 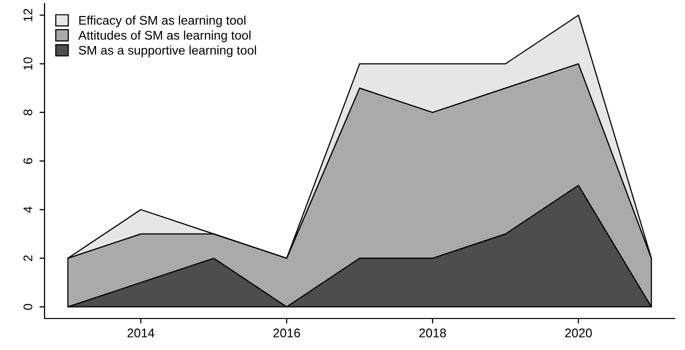 What do you see at coordinates (432, 333) in the screenshot?
I see `x-tick-label: 2018` at bounding box center [432, 333].